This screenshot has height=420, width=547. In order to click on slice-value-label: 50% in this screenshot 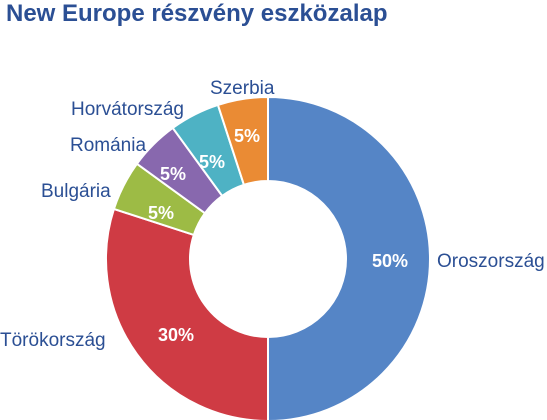, I will do `click(390, 261)`.